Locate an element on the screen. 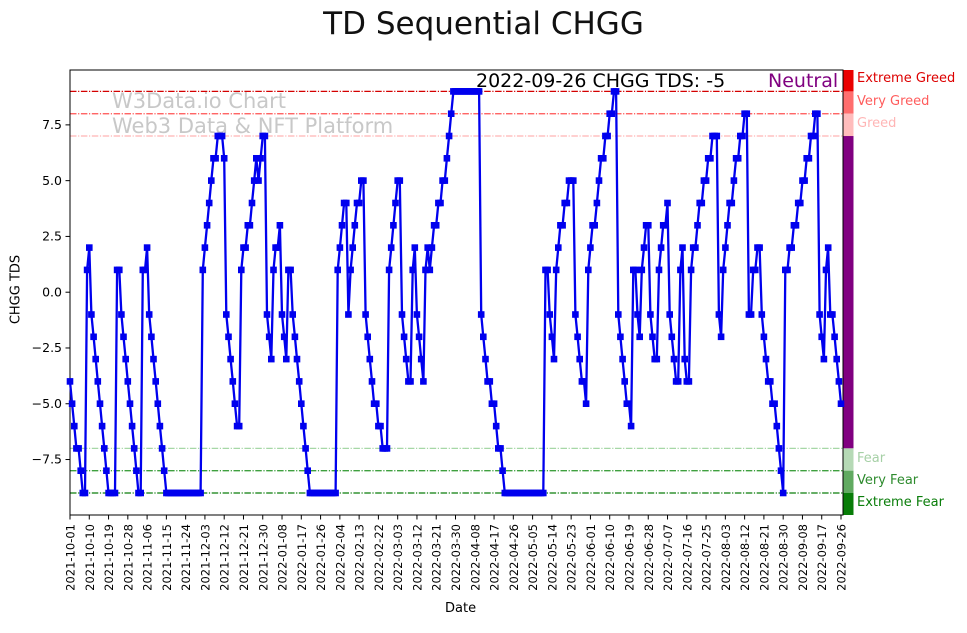  x-tick-label: 2022-06-28 is located at coordinates (649, 557).